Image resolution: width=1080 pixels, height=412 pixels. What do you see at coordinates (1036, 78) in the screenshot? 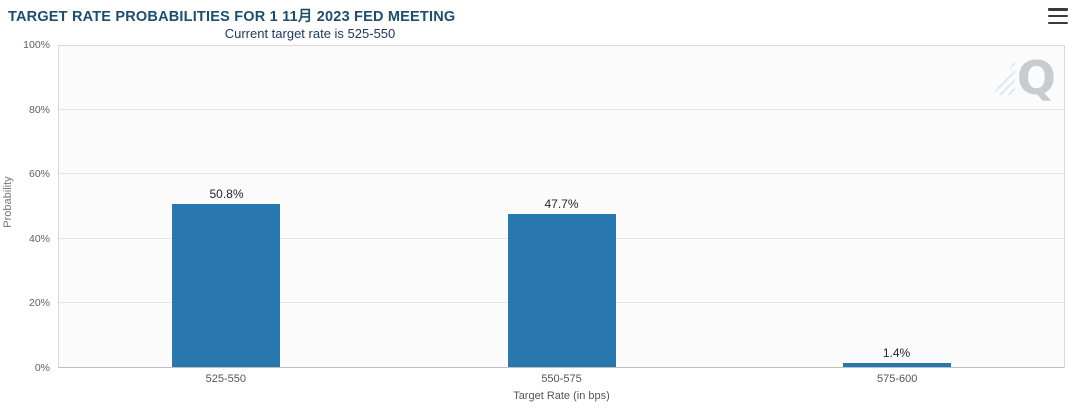
I see `watermark-letter: Q` at bounding box center [1036, 78].